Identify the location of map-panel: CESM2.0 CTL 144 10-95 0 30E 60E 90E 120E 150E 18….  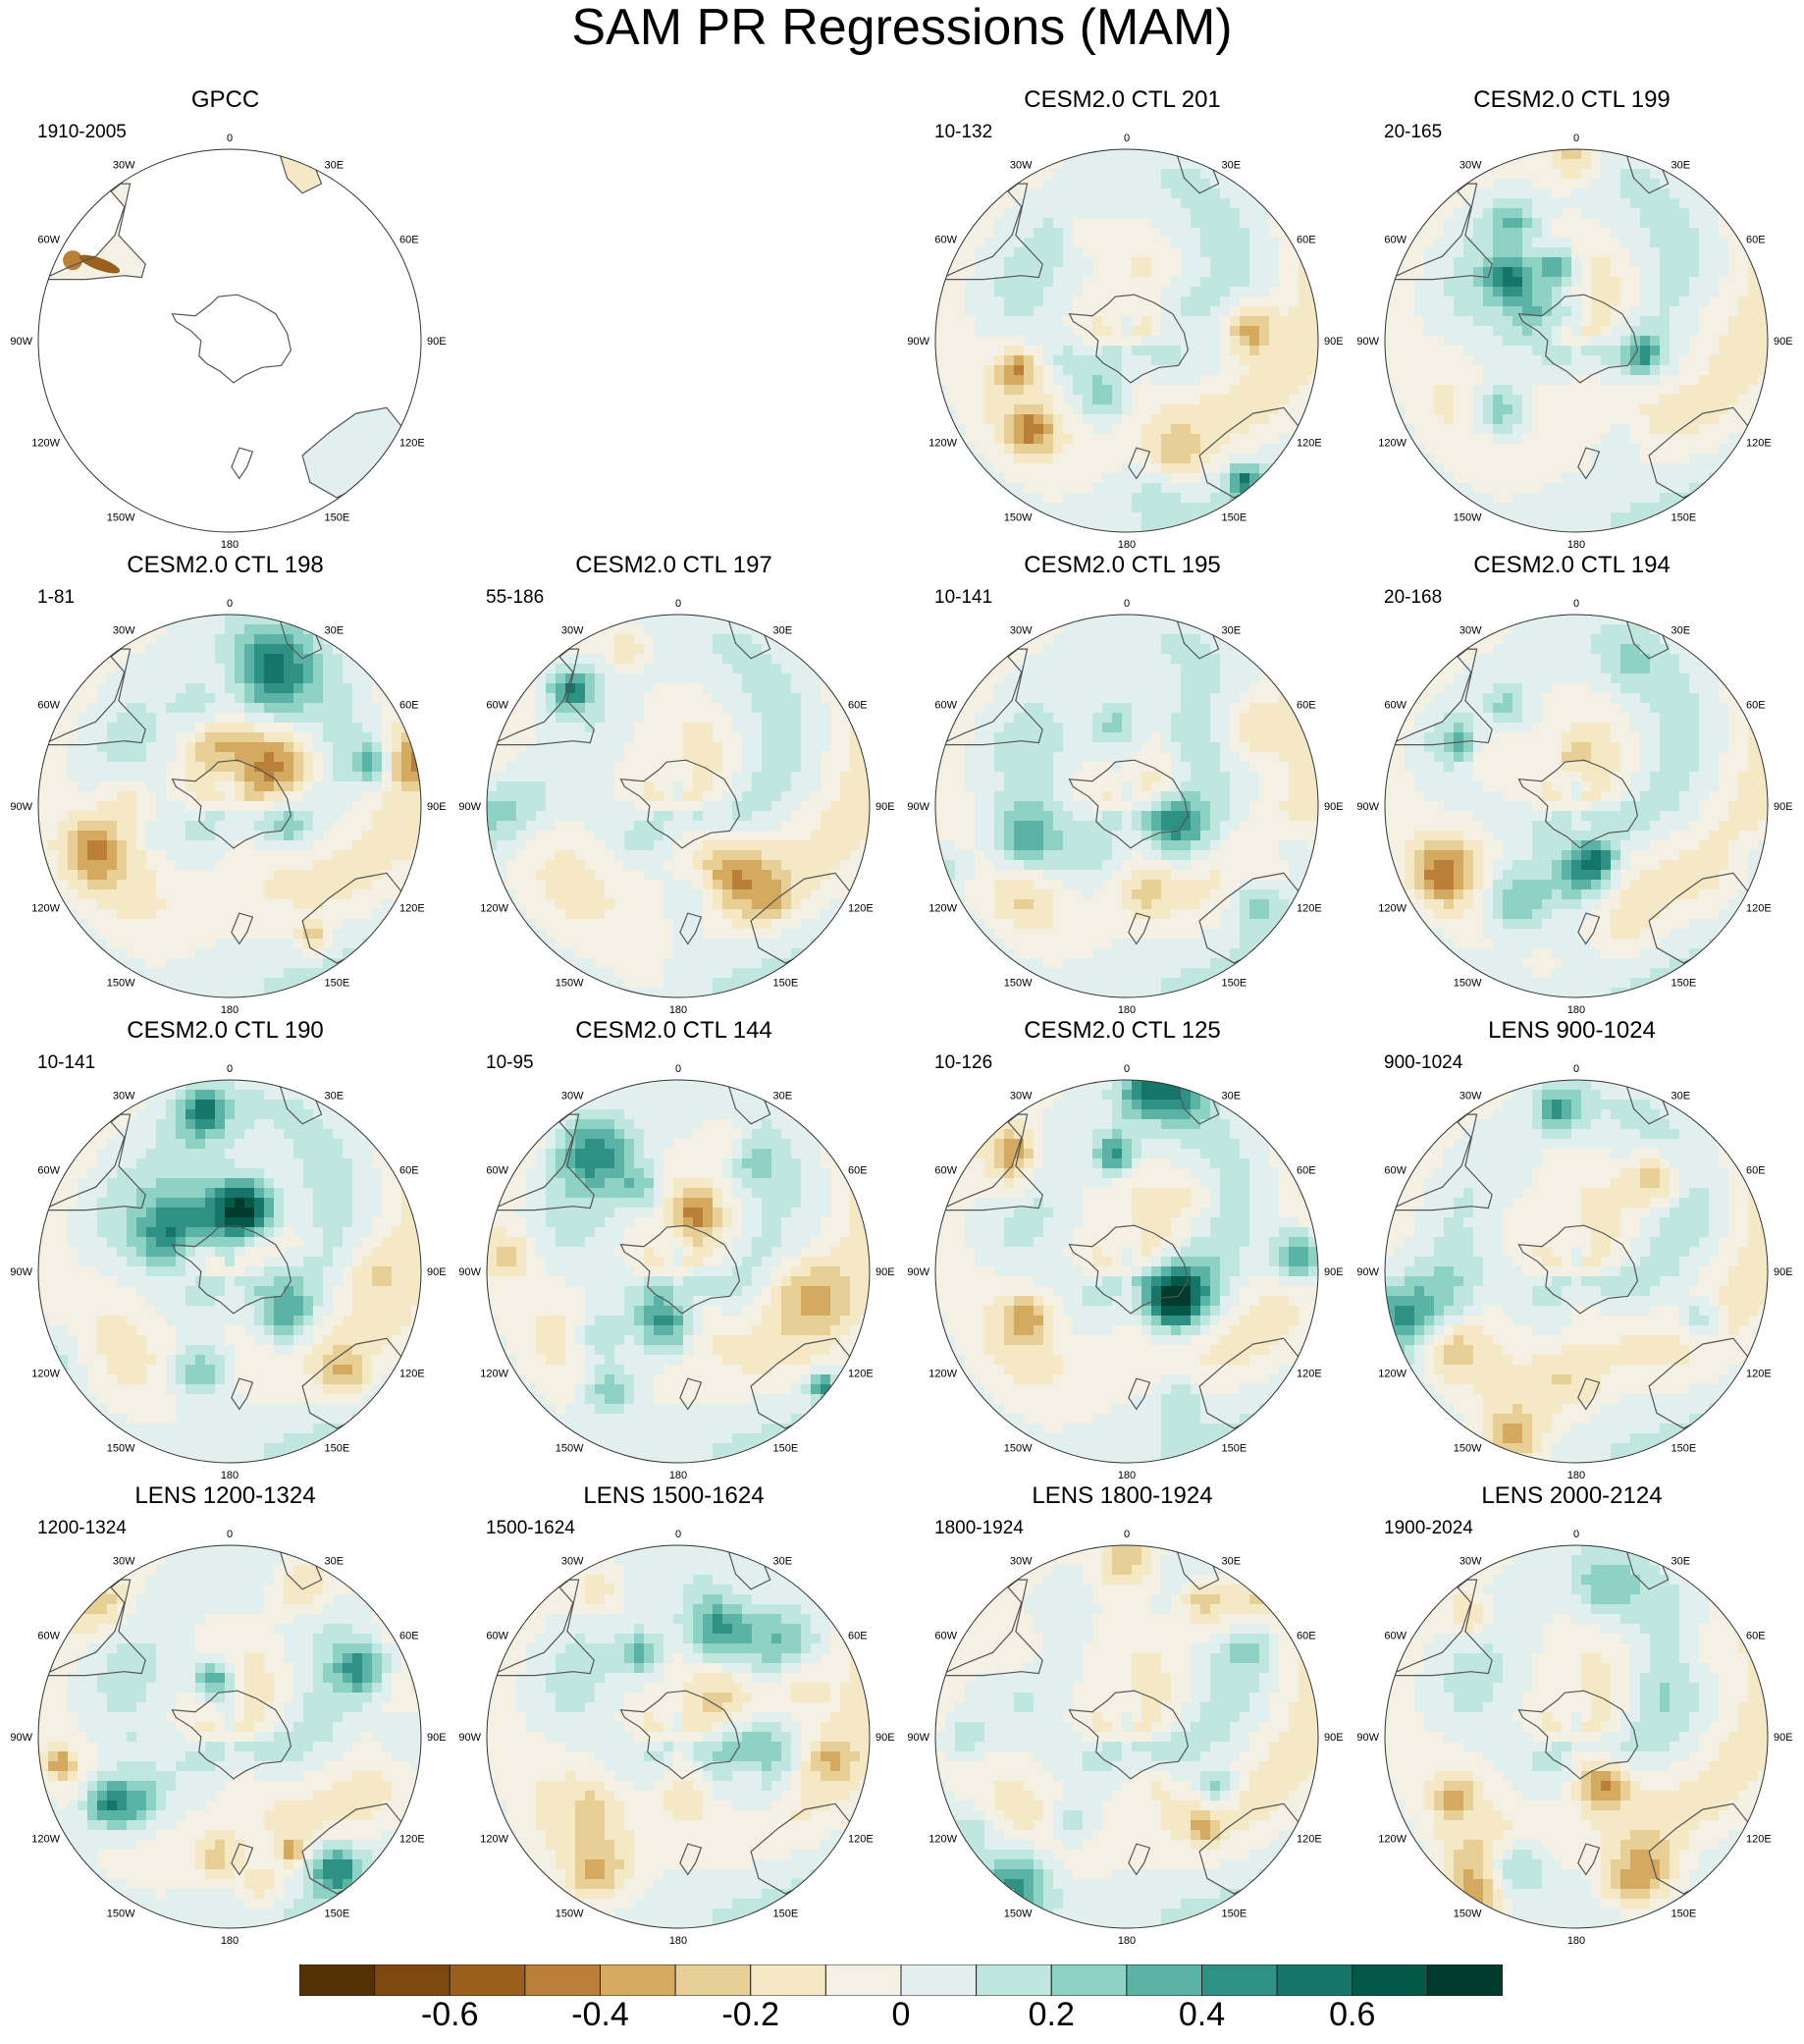
(674, 1249).